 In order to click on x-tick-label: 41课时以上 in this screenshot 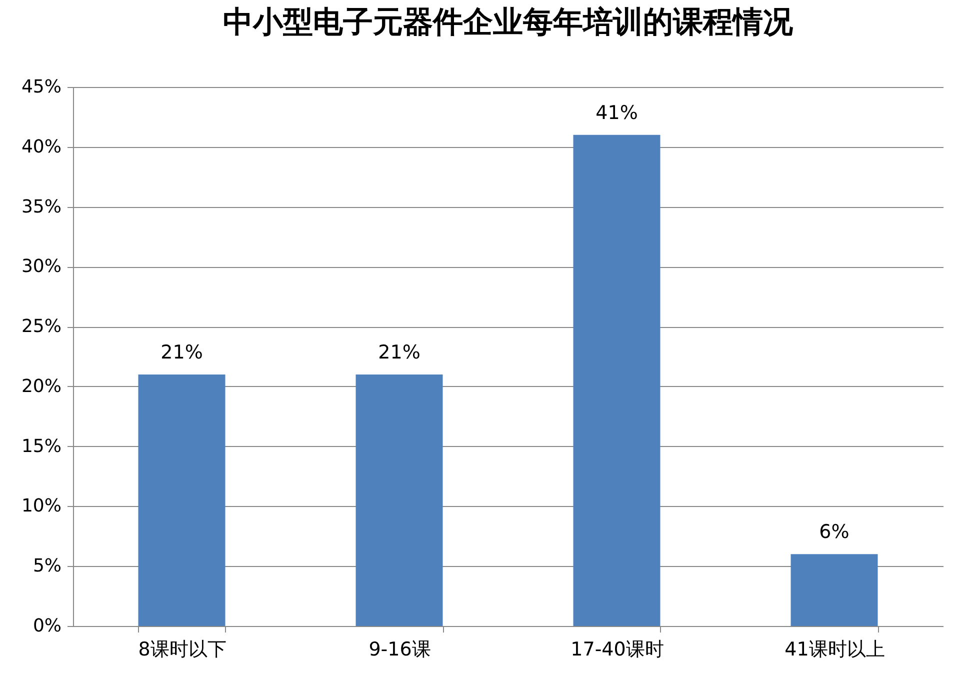, I will do `click(834, 649)`.